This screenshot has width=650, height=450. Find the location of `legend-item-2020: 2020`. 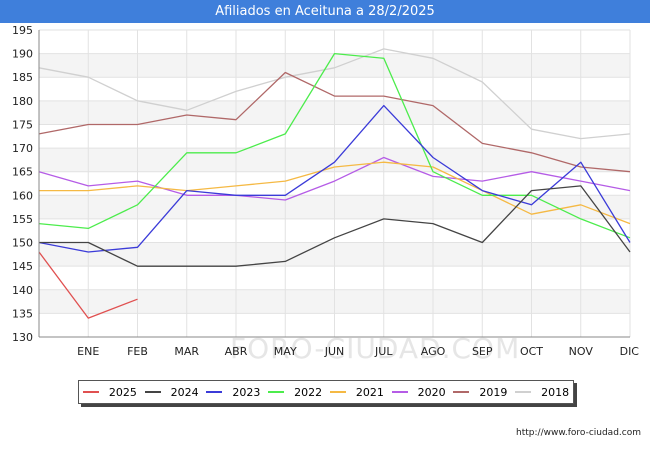

legend-item-2020: 2020 is located at coordinates (418, 392).